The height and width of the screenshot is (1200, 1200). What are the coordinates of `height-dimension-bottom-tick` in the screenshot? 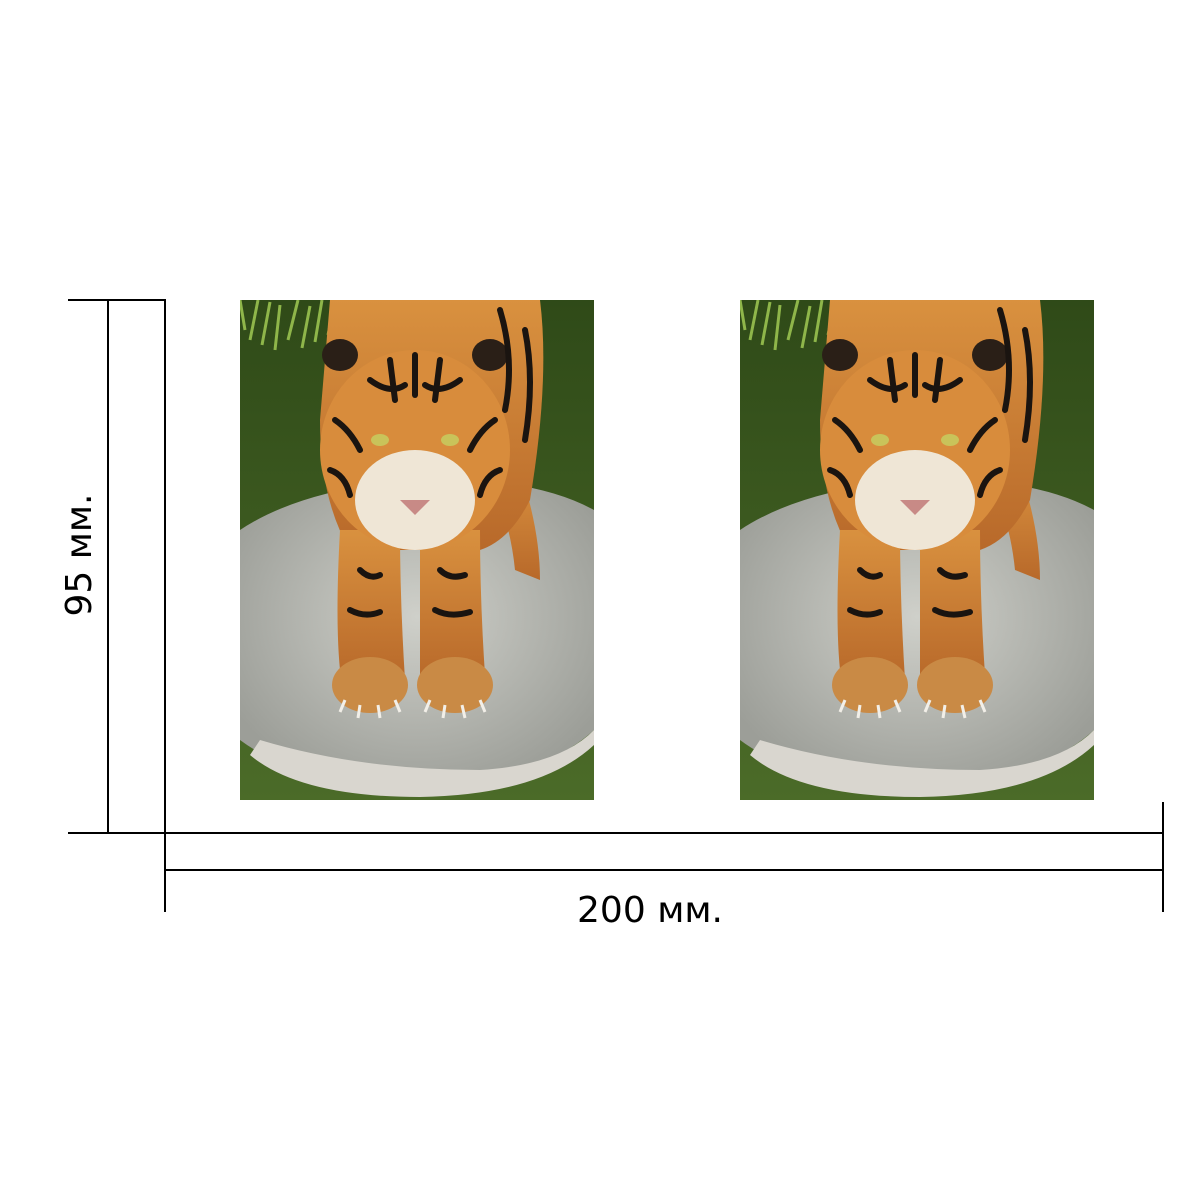 It's located at (117, 833).